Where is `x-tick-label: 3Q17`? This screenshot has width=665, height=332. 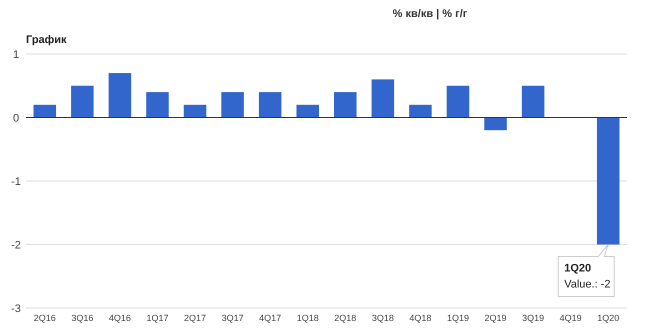
x-tick-label: 3Q17 is located at coordinates (233, 318).